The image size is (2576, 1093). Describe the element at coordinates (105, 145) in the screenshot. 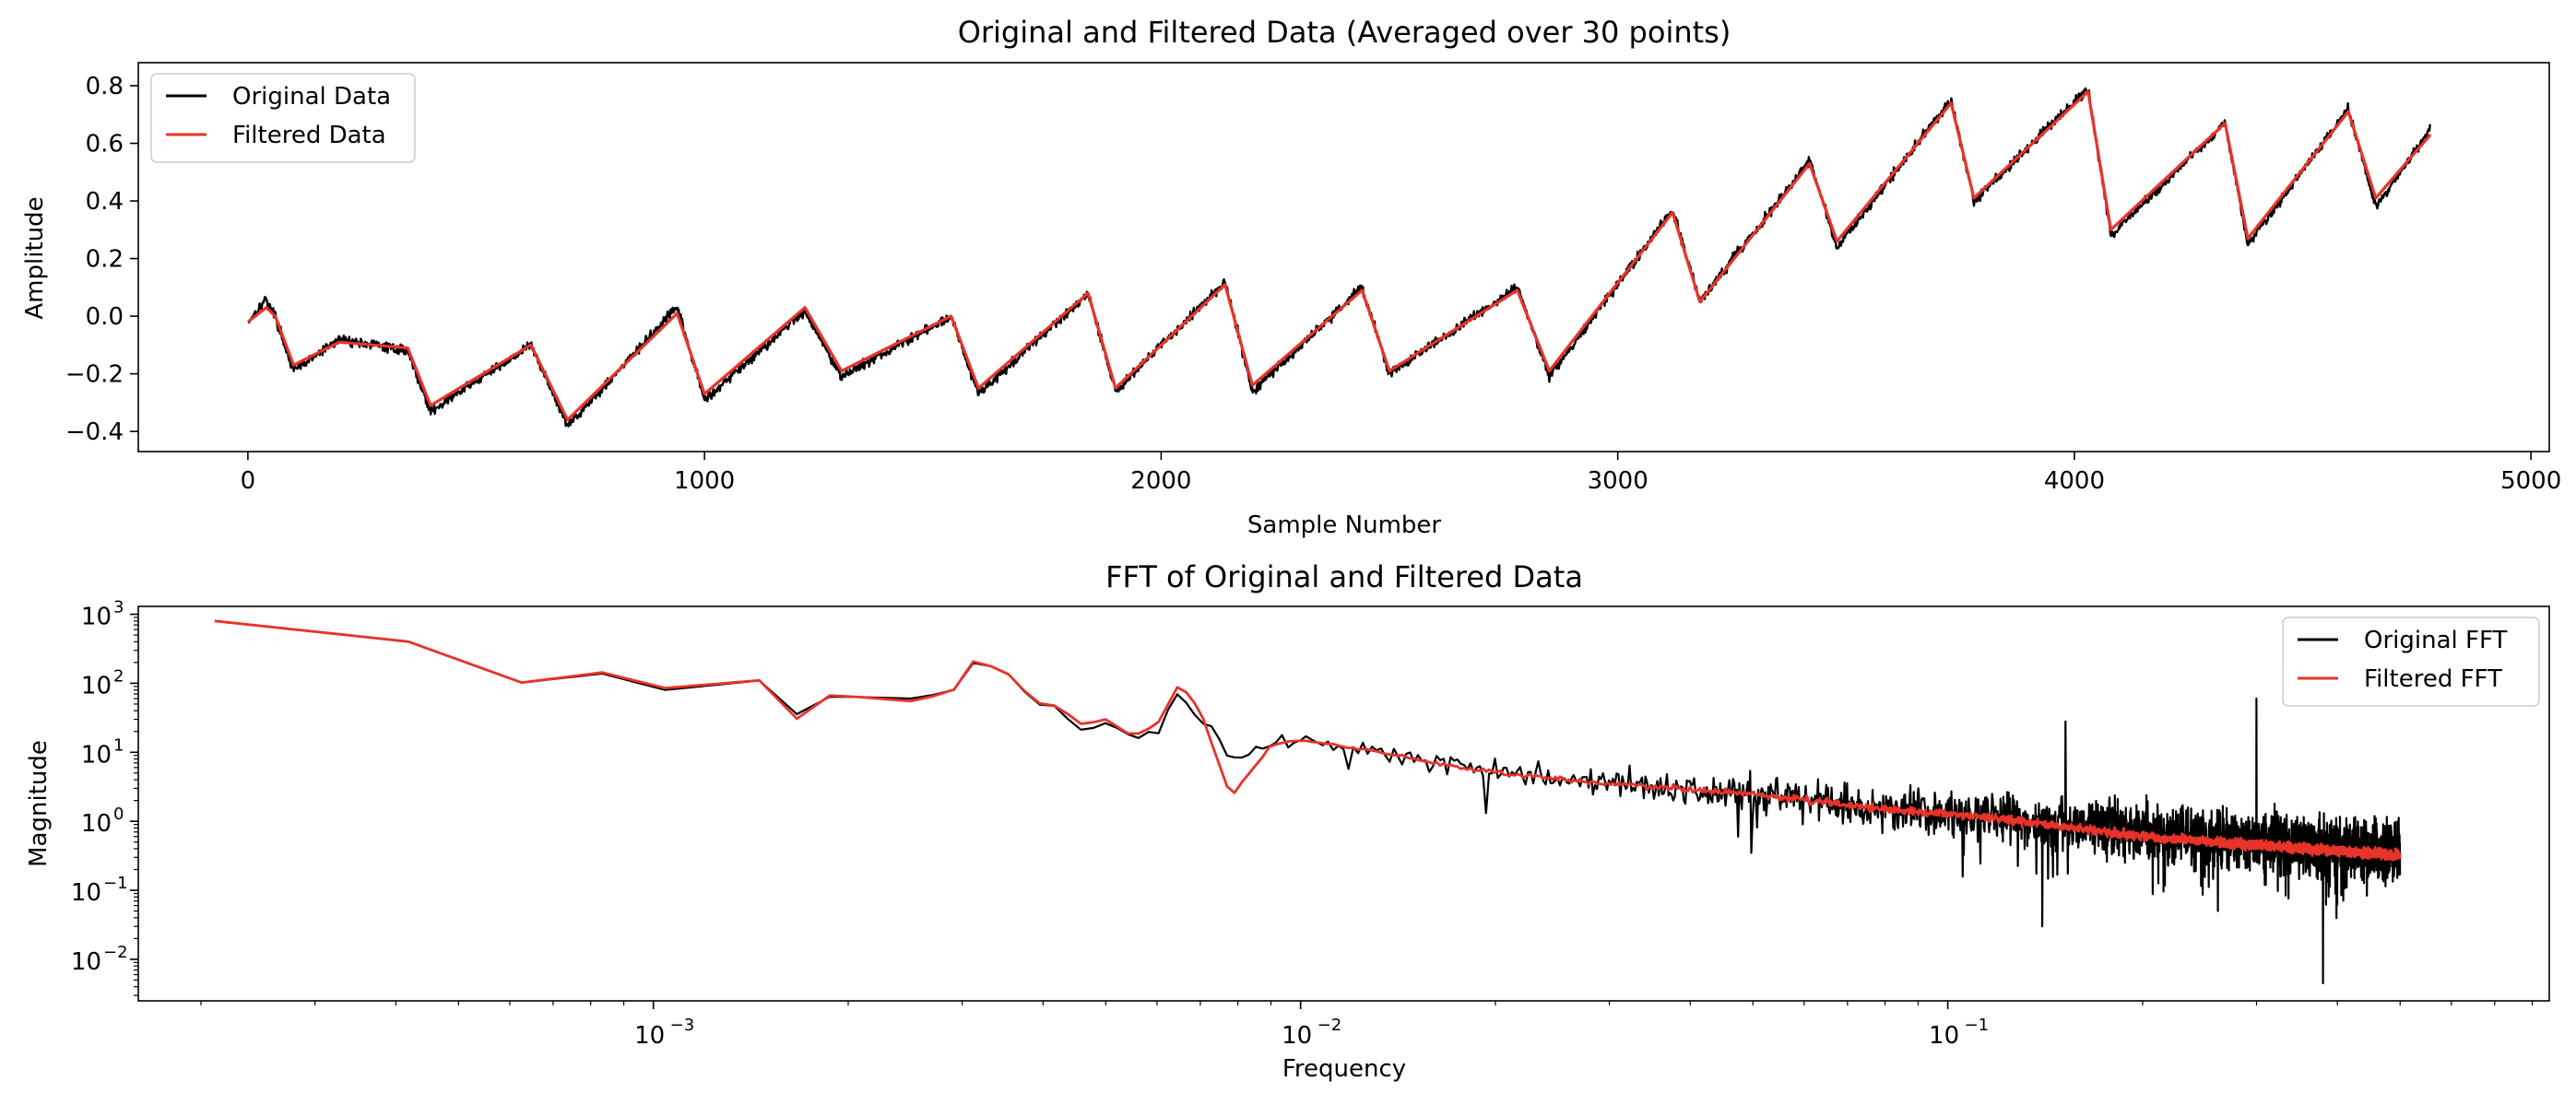

I see `y-tick-label: 0.6` at that location.